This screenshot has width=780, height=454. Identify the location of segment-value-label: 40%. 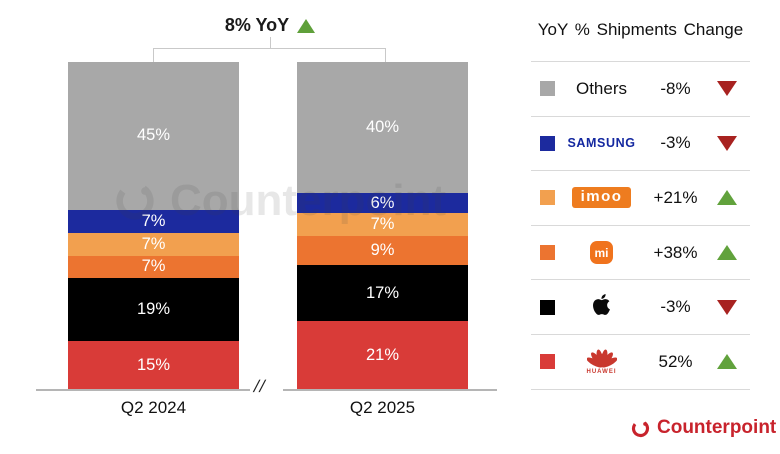
(382, 127).